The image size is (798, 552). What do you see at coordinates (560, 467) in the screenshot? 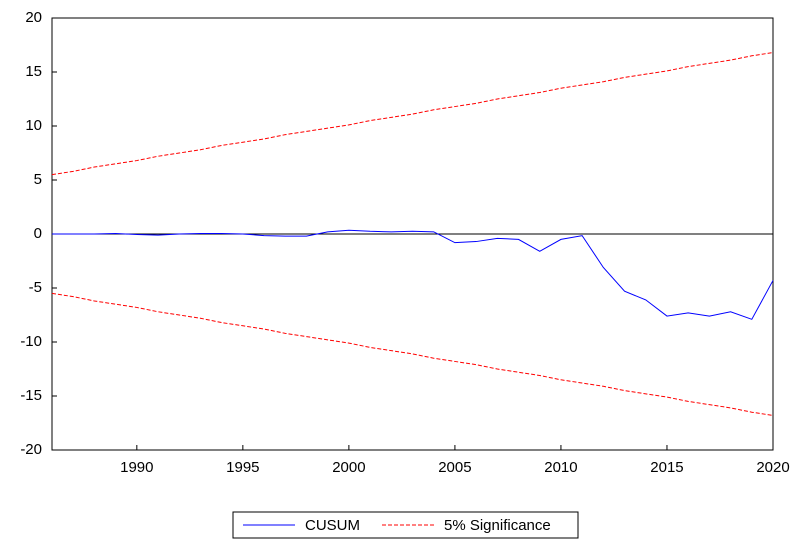
I see `x-tick-label: 2010` at bounding box center [560, 467].